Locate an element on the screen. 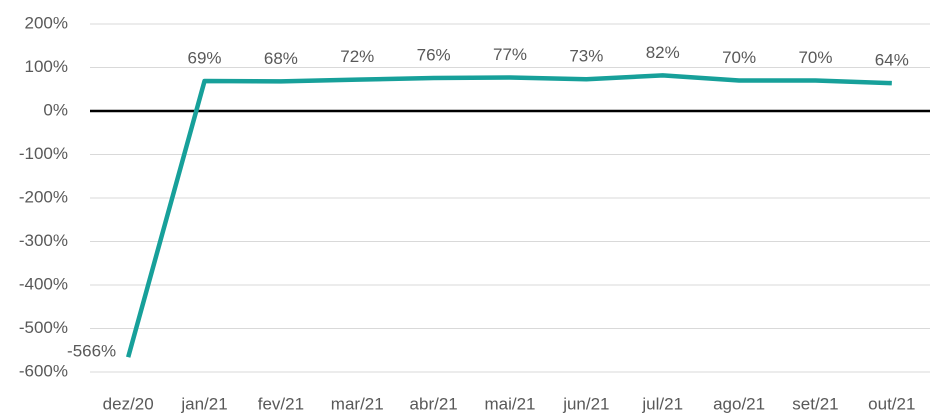  data-label: 73% is located at coordinates (586, 56).